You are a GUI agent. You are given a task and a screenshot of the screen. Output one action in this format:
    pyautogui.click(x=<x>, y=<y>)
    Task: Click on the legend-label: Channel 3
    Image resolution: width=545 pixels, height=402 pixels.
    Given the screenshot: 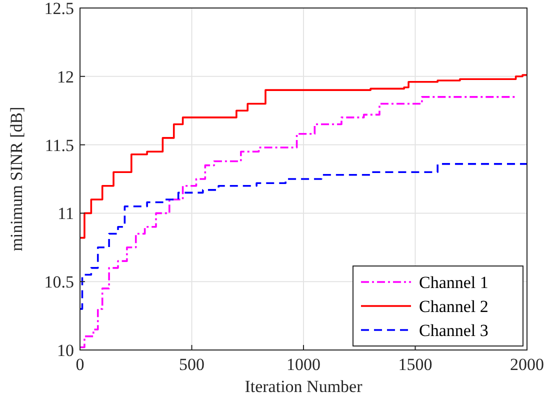 What is the action you would take?
    pyautogui.click(x=453, y=330)
    